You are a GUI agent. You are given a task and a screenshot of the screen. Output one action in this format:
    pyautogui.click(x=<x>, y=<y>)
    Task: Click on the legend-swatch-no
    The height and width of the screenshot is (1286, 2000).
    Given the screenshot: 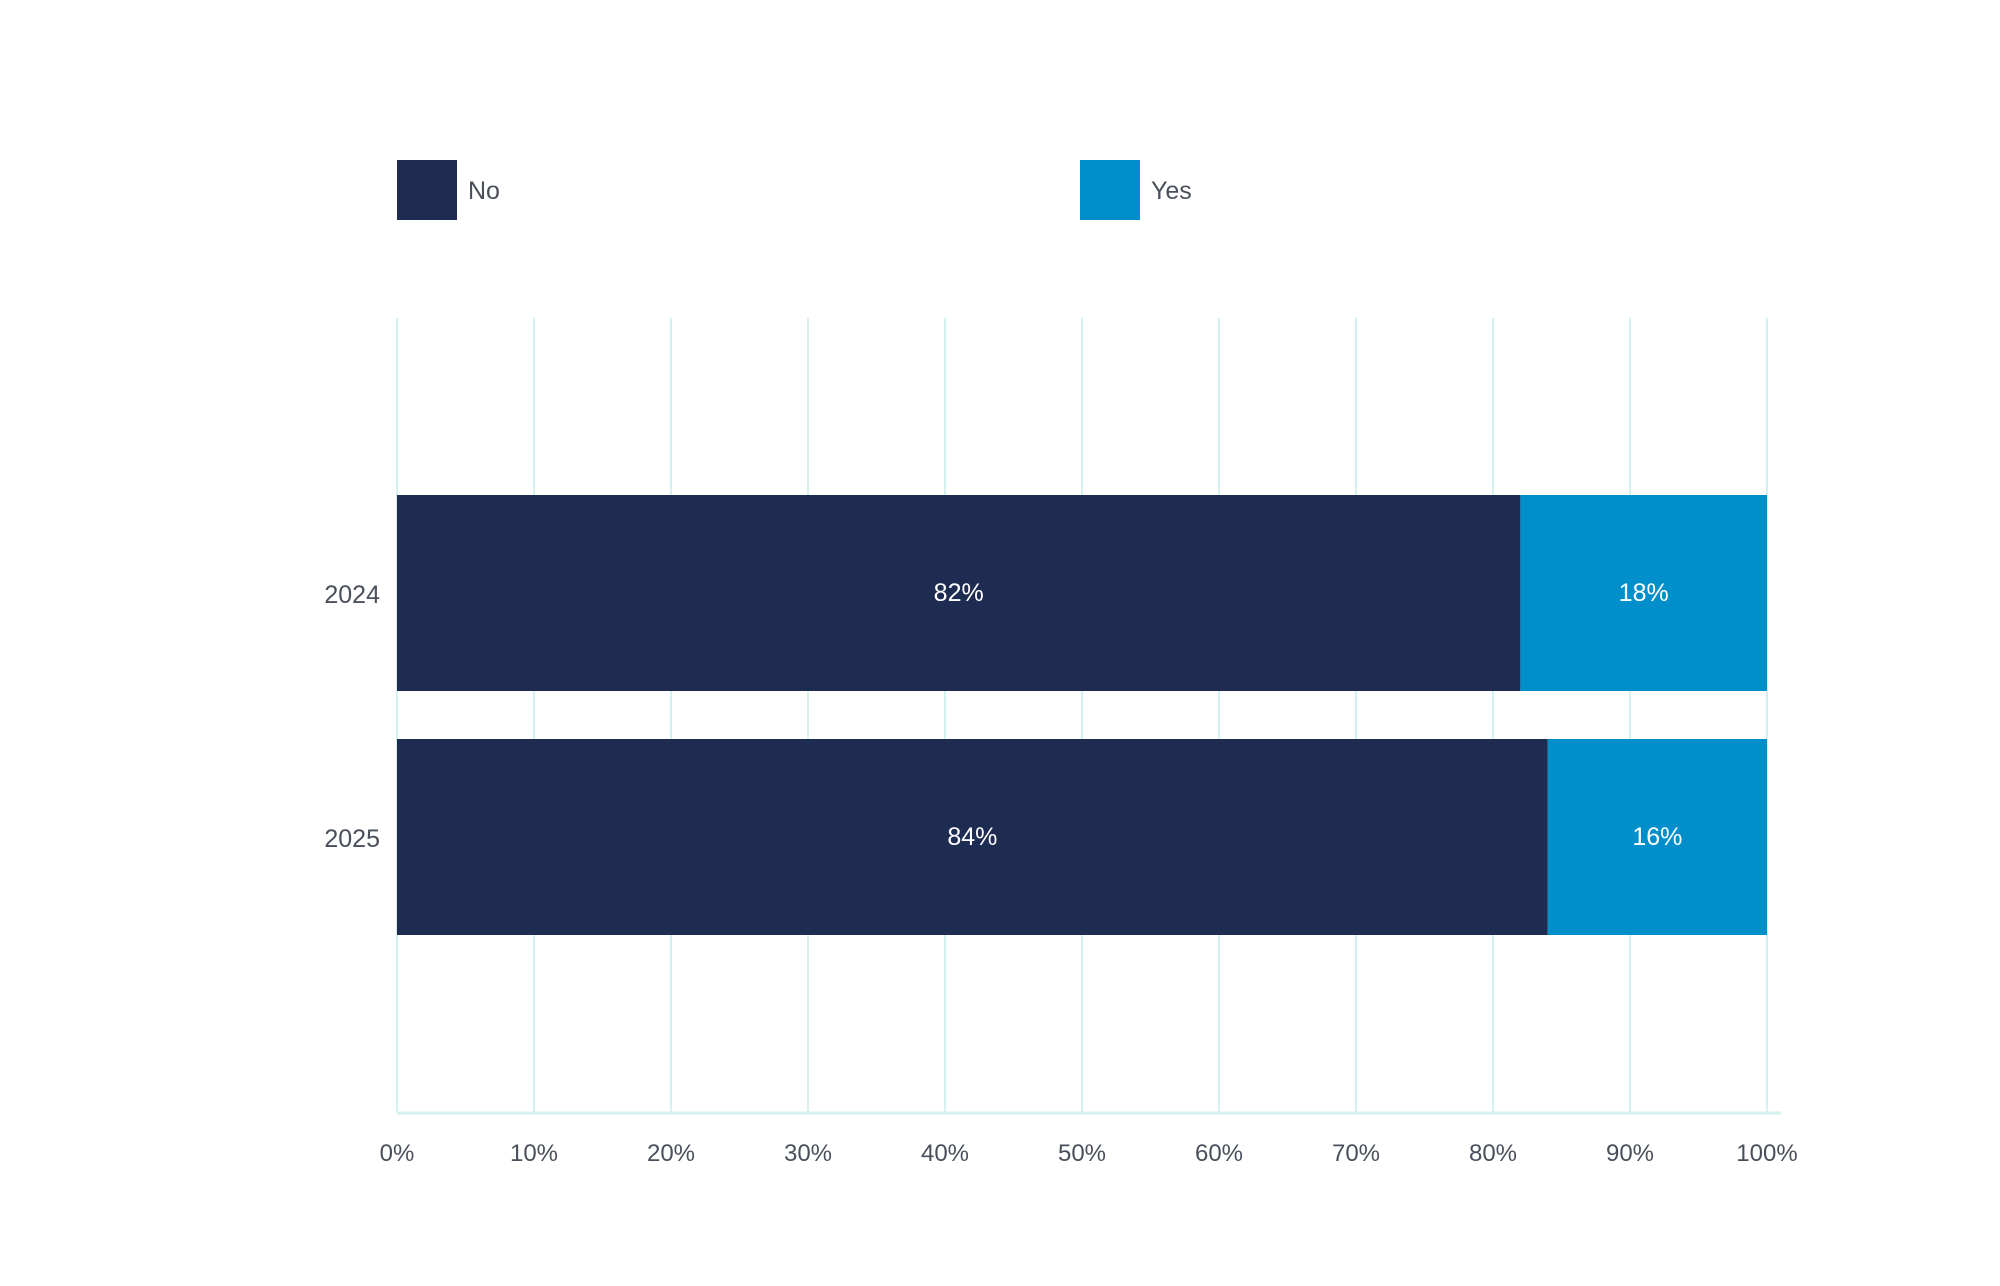 What is the action you would take?
    pyautogui.click(x=427, y=190)
    